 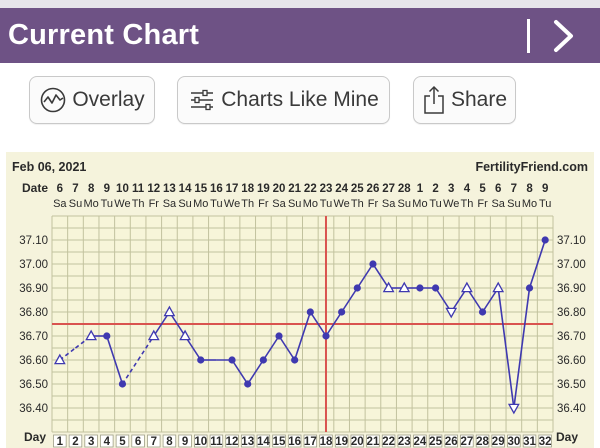 What do you see at coordinates (33, 361) in the screenshot?
I see `y-tick-label-left: 36.60` at bounding box center [33, 361].